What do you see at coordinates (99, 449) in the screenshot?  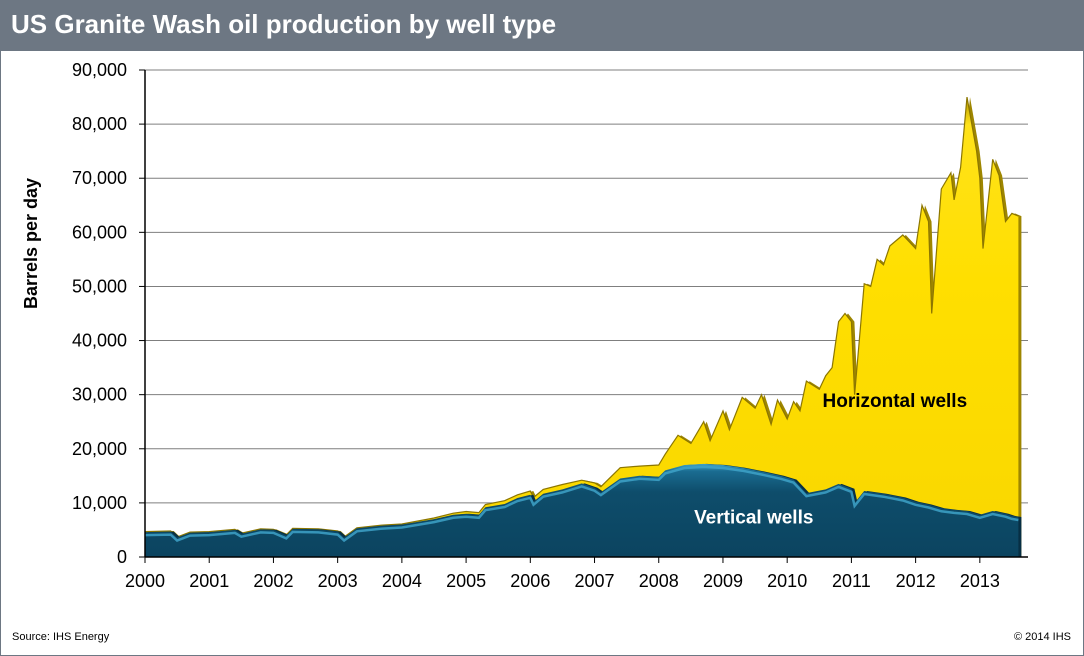 I see `y-tick-label: 20,000` at bounding box center [99, 449].